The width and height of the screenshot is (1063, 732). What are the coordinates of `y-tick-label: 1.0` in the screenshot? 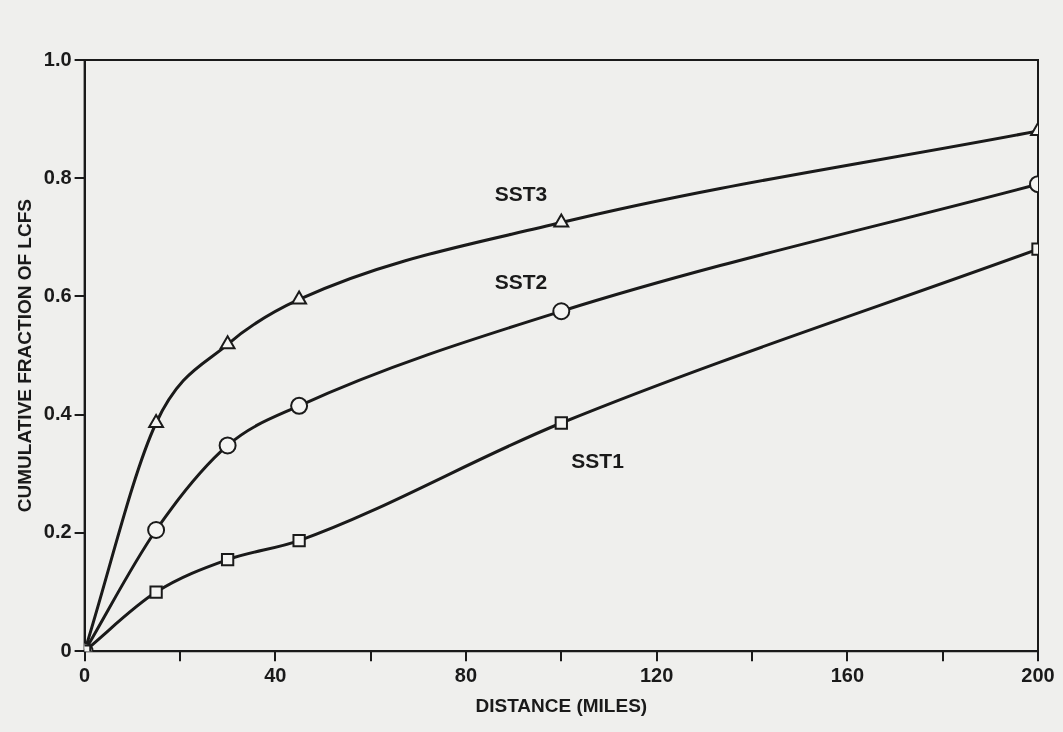 It's located at (57, 58).